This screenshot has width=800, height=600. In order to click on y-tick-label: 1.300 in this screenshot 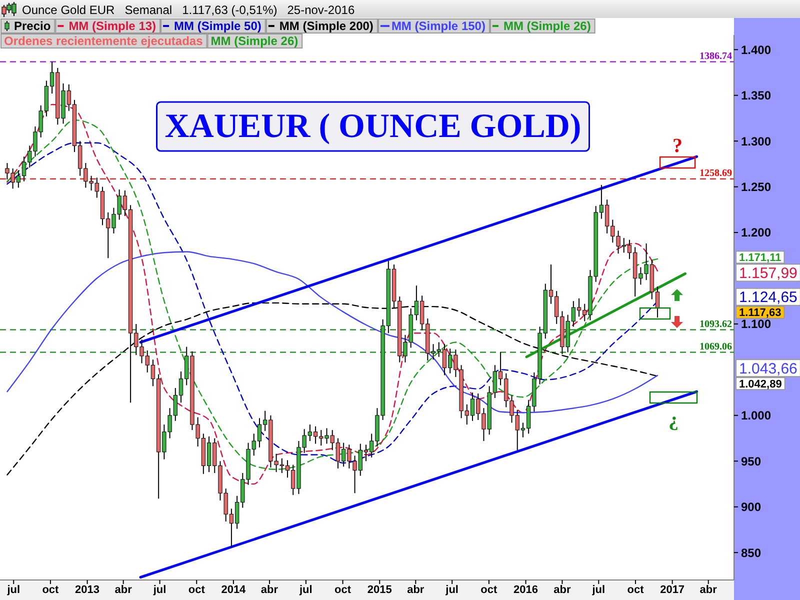, I will do `click(756, 141)`.